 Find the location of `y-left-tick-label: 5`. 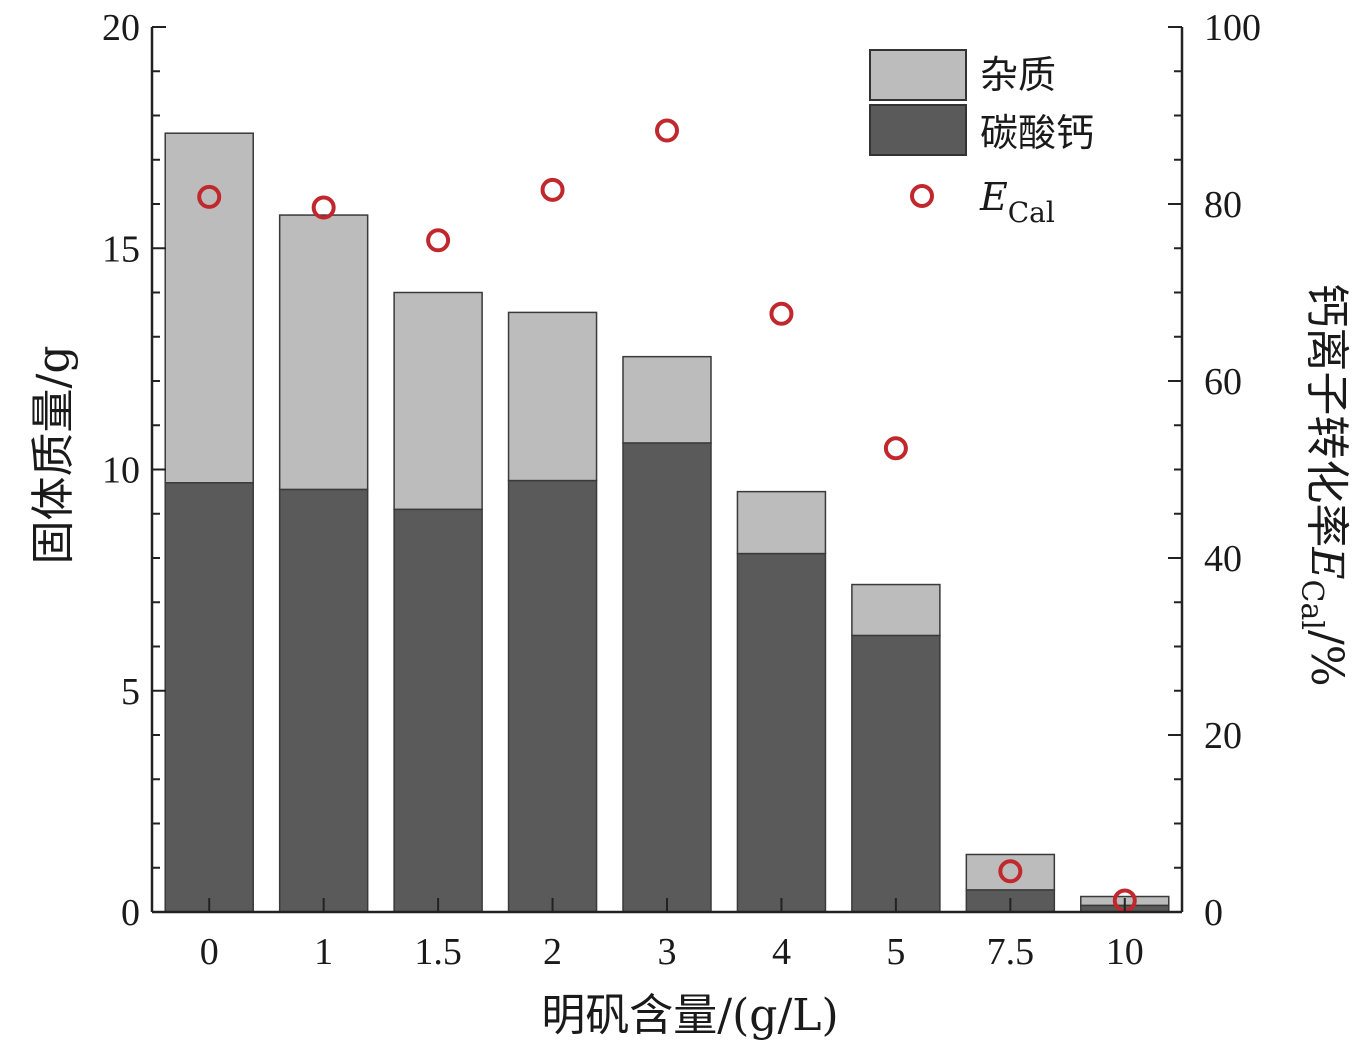

y-left-tick-label: 5 is located at coordinates (130, 692).